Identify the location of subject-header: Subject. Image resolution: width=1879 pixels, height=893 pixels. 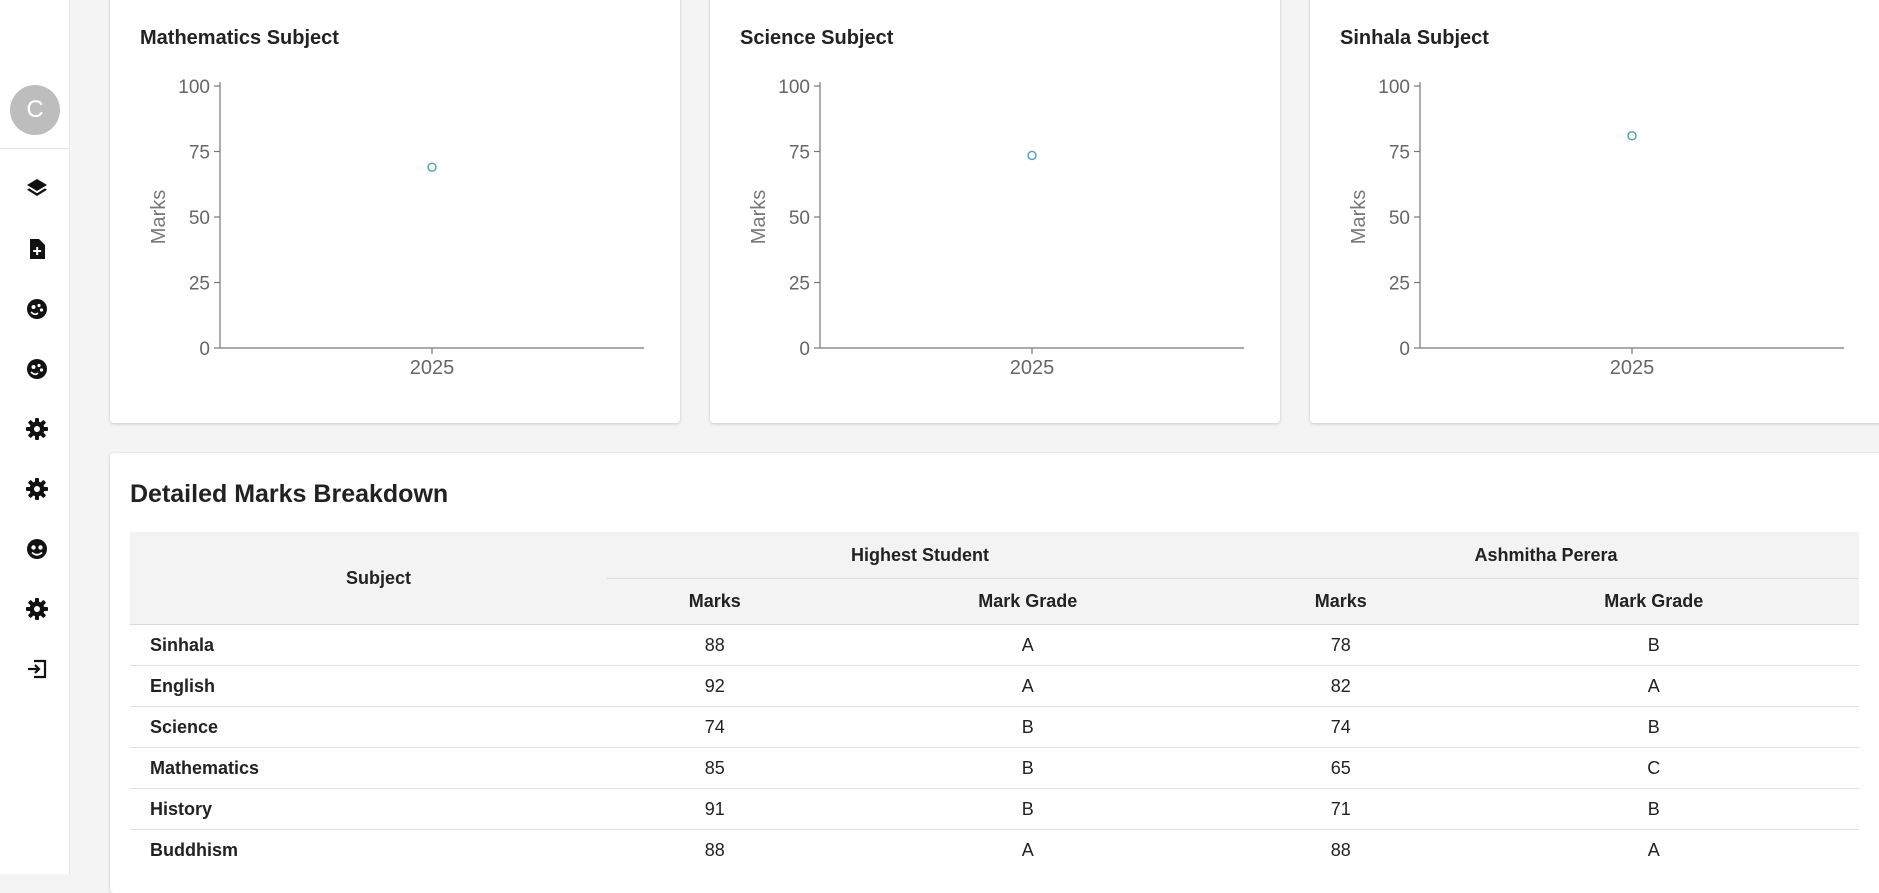
(378, 577).